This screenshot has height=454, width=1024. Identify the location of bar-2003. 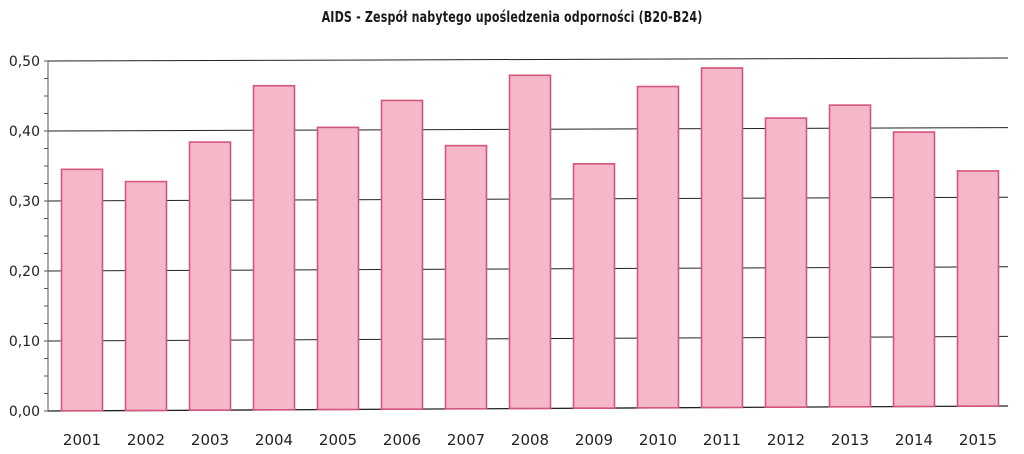
(210, 276).